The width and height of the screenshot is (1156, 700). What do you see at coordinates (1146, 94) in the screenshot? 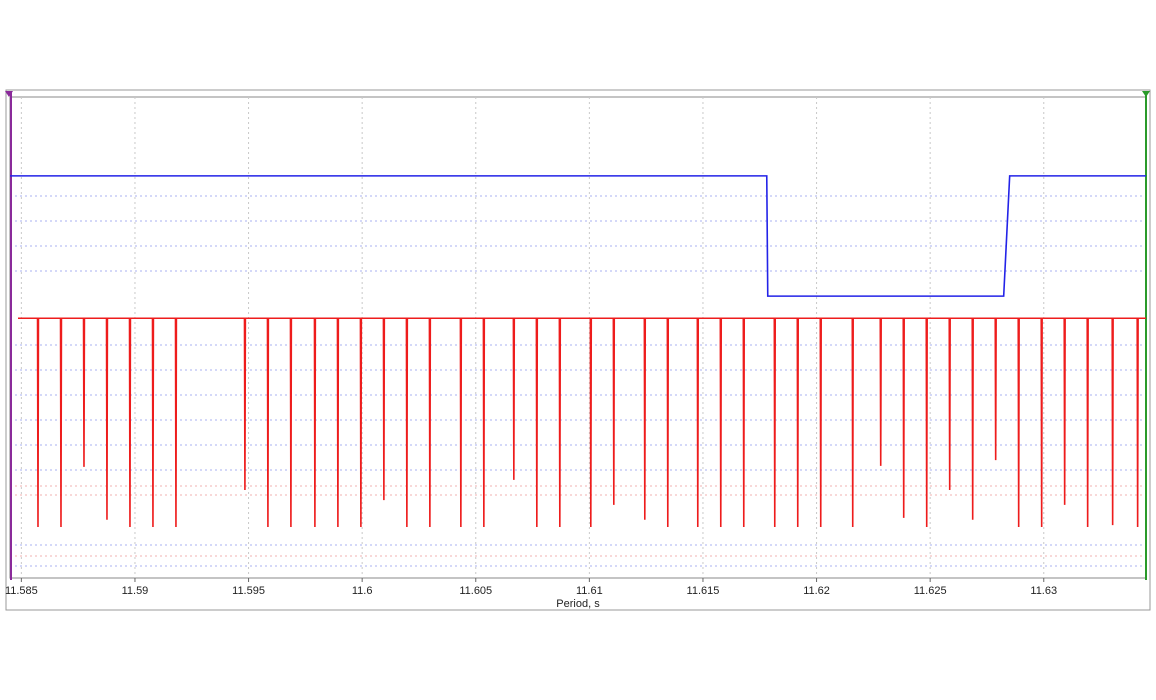
I see `right-cursor-handle` at bounding box center [1146, 94].